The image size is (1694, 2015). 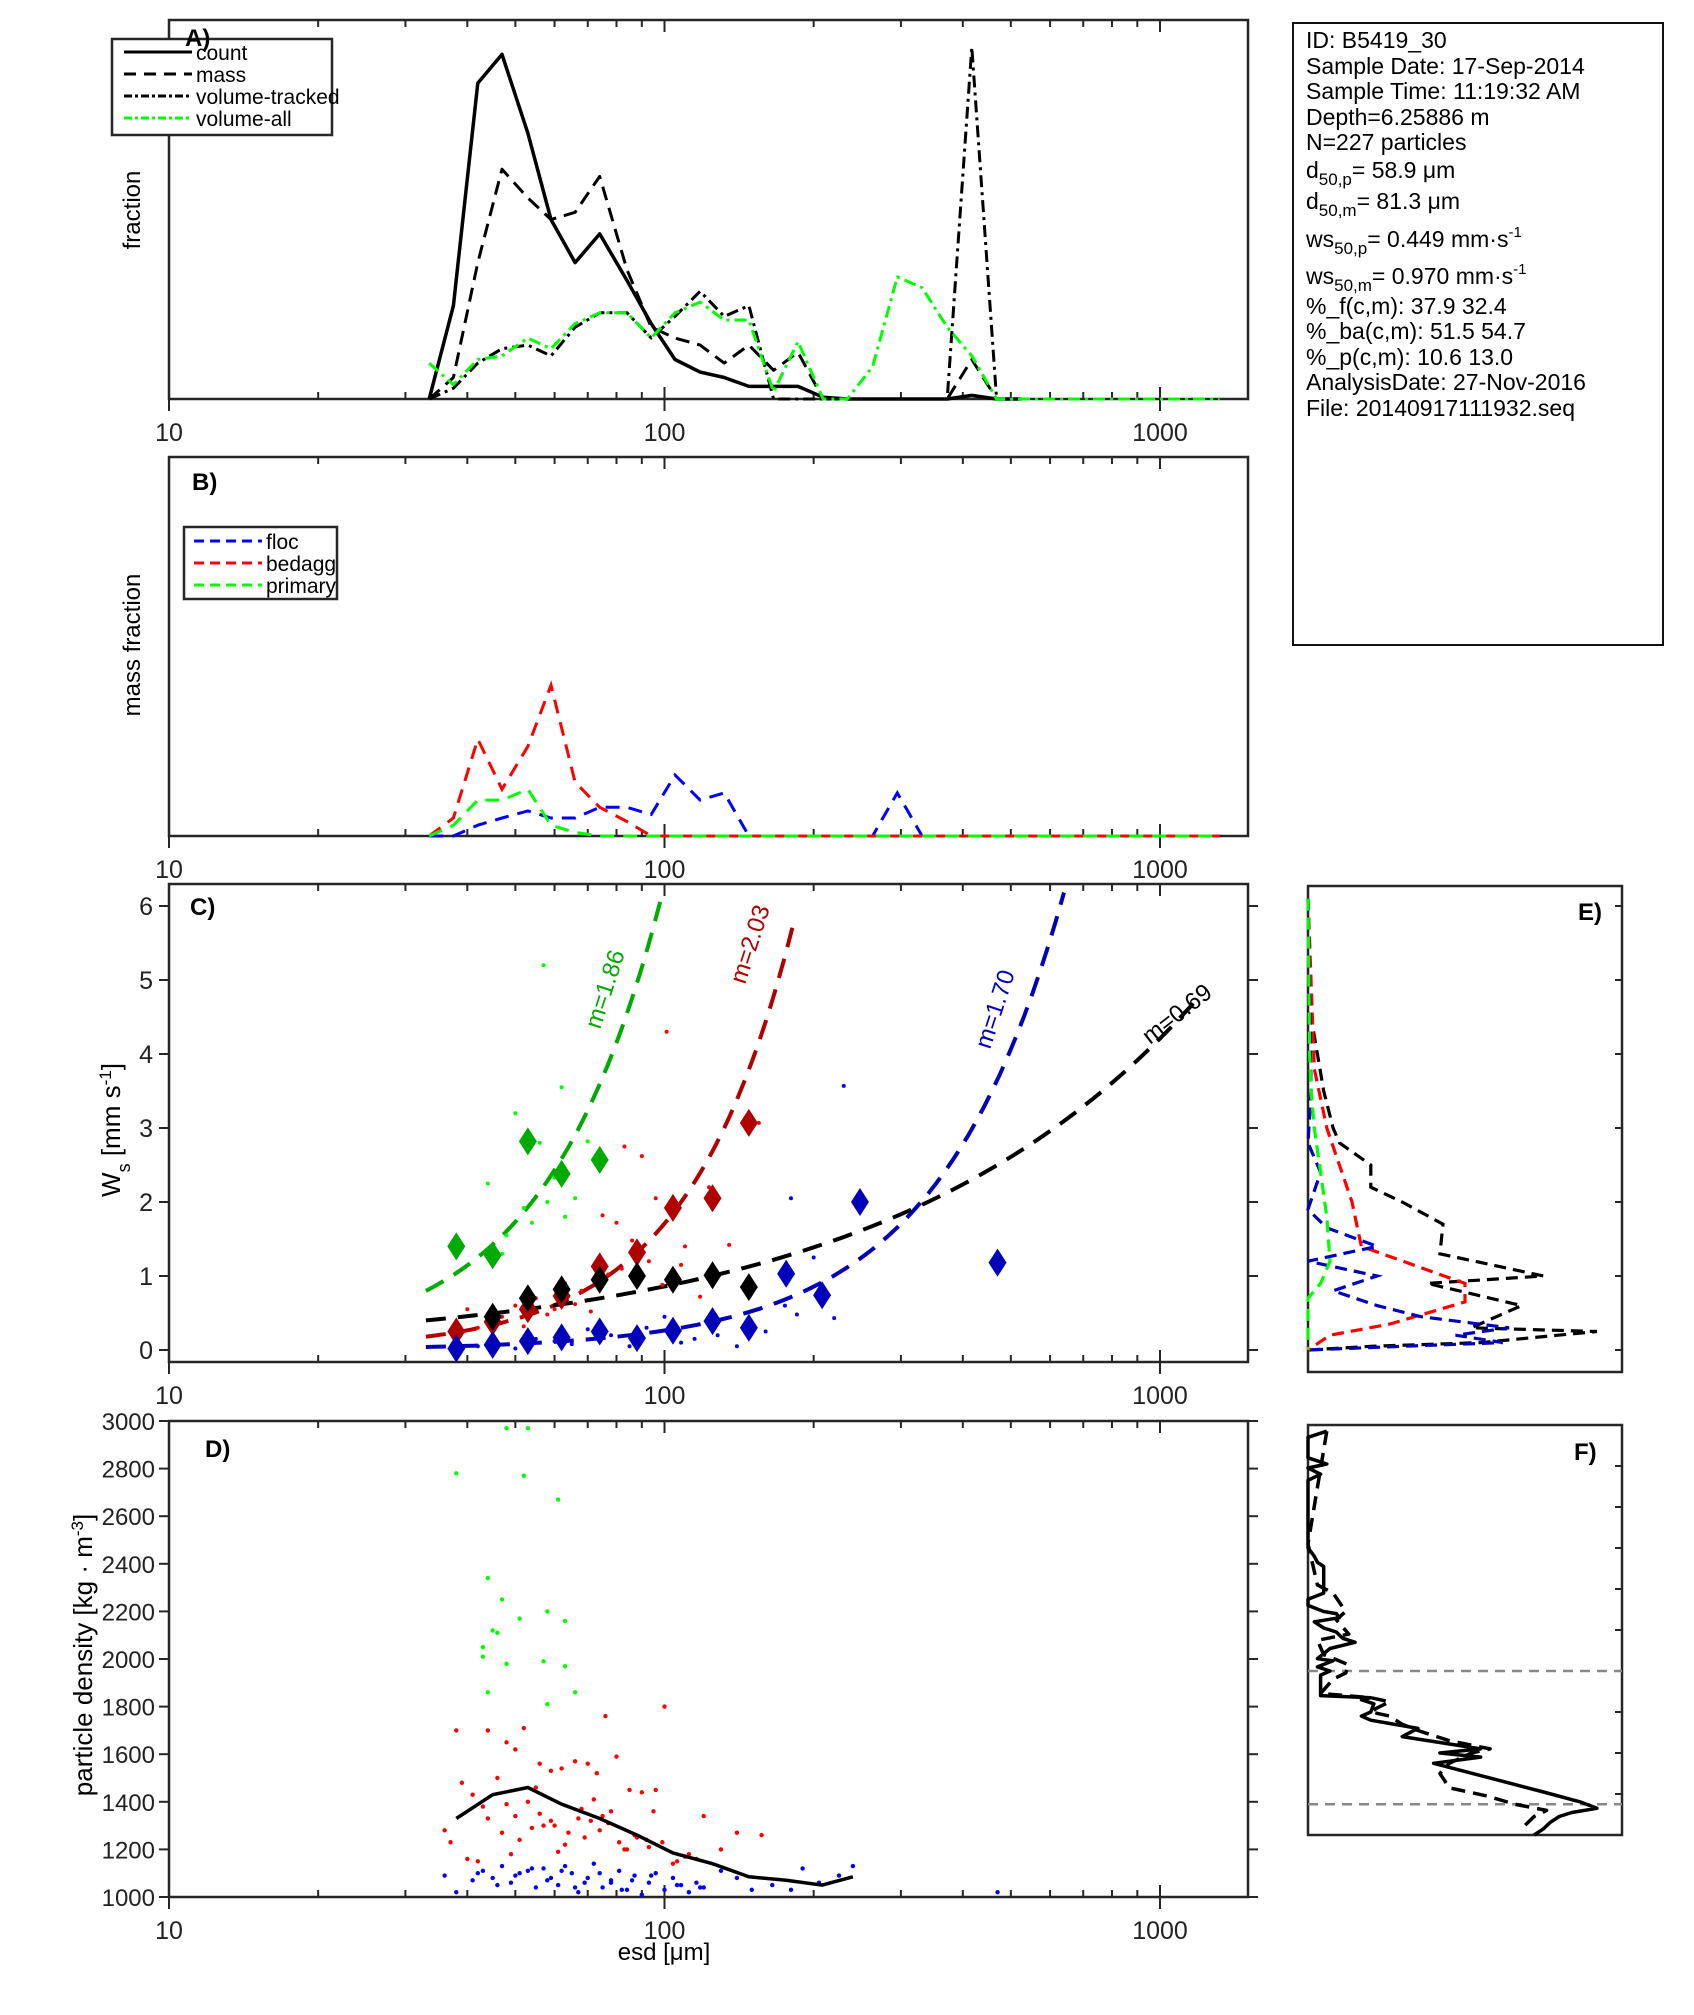 I want to click on panel-b-frame, so click(x=708, y=646).